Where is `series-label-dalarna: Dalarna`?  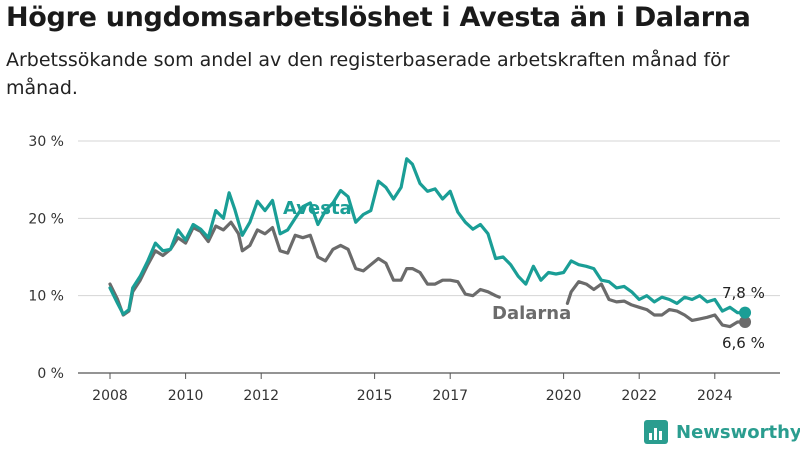 series-label-dalarna: Dalarna is located at coordinates (531, 313).